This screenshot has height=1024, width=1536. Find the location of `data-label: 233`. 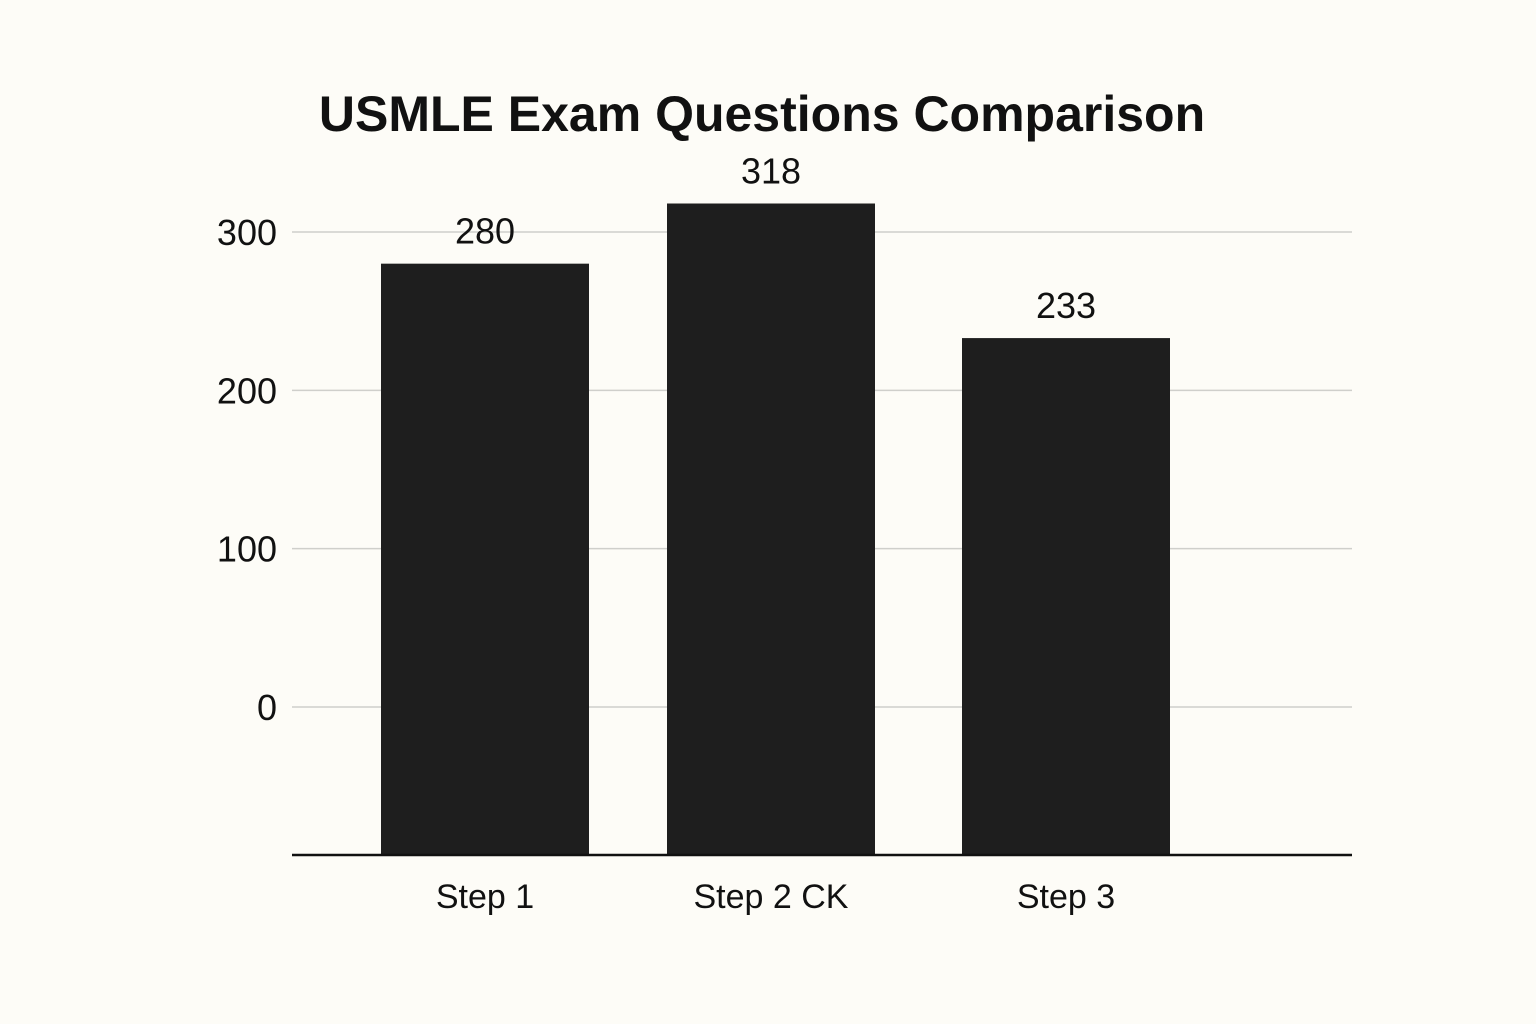

data-label: 233 is located at coordinates (1066, 305).